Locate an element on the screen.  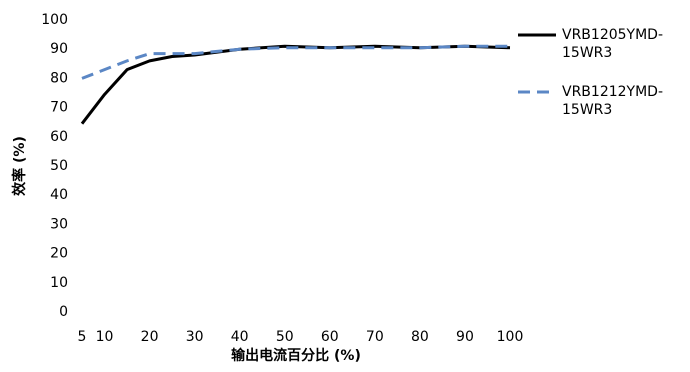
y-tick-label: 10 is located at coordinates (59, 283).